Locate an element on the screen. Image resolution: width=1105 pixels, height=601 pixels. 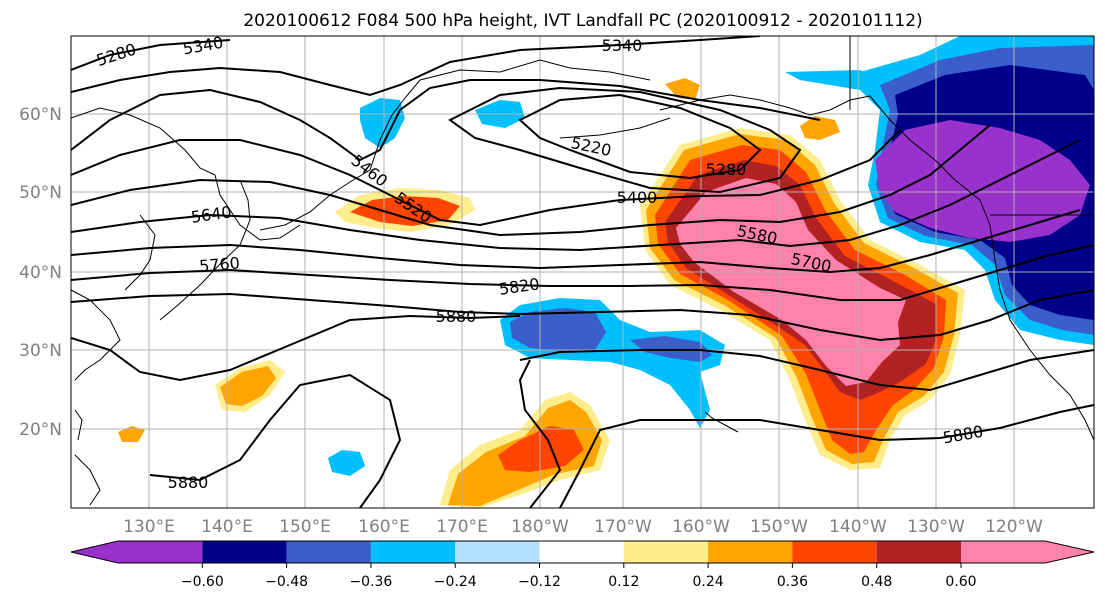
colorbar-min-extend is located at coordinates (94, 552).